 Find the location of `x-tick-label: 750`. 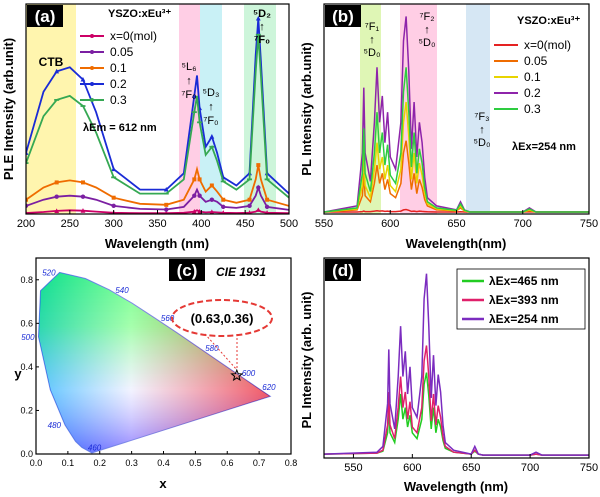

x-tick-label: 750 is located at coordinates (589, 224).